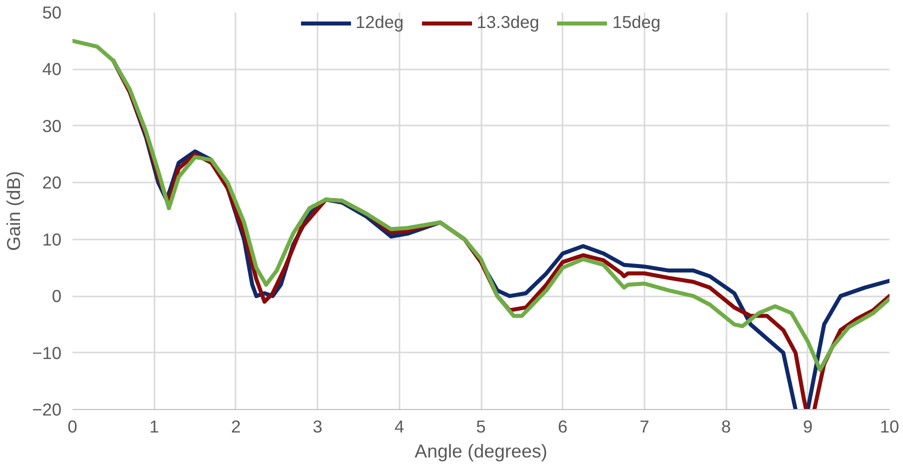 This screenshot has height=464, width=903. Describe the element at coordinates (73, 426) in the screenshot. I see `x-tick-label: 0` at that location.